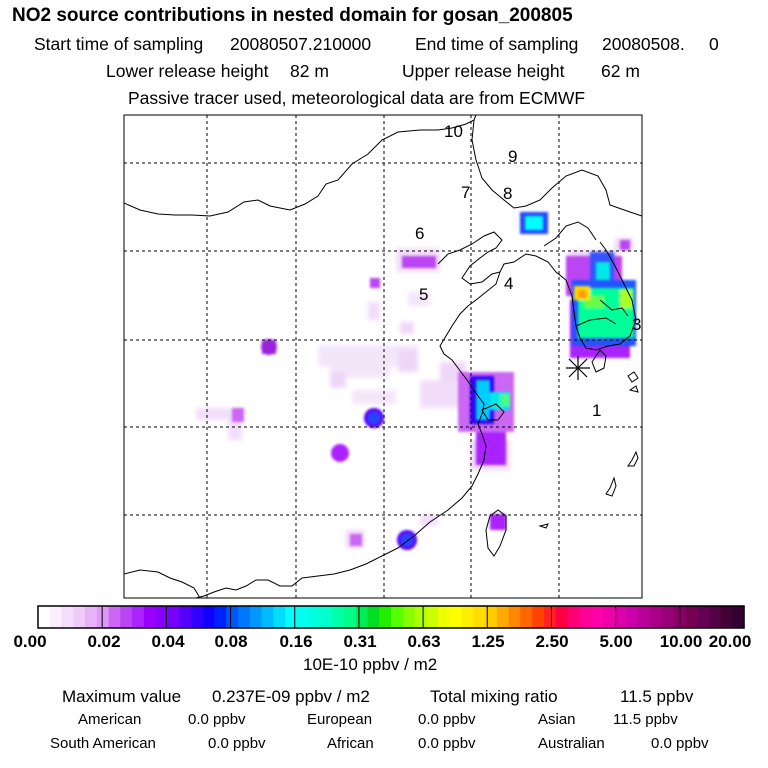 Image resolution: width=768 pixels, height=768 pixels. What do you see at coordinates (636, 324) in the screenshot?
I see `region-label-3: 3` at bounding box center [636, 324].